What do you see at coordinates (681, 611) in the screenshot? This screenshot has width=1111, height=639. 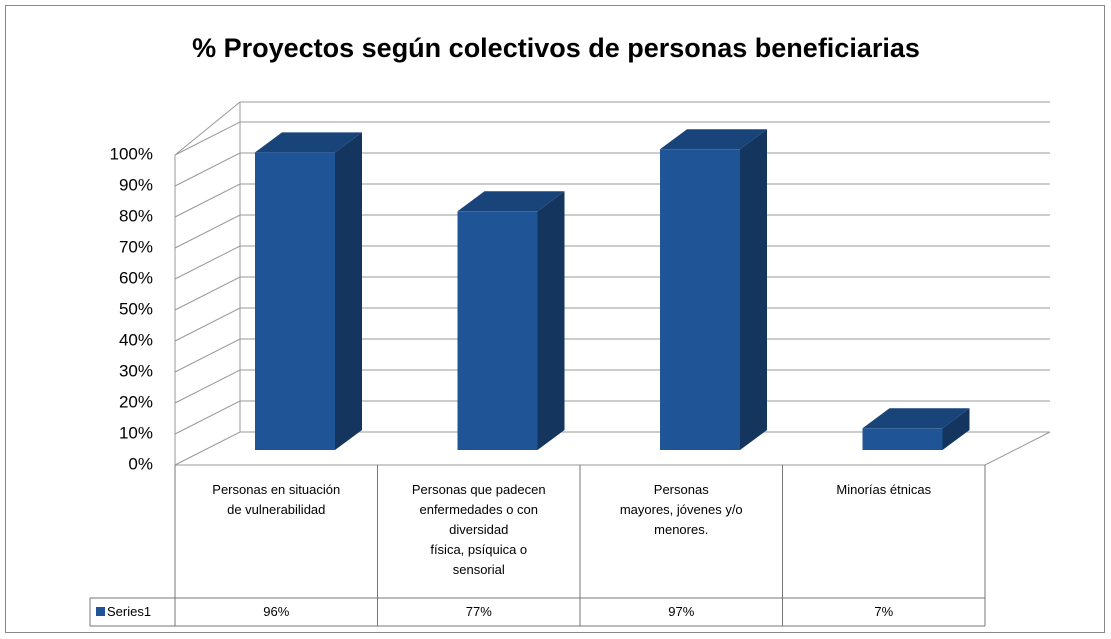 I see `data-label: 97%` at bounding box center [681, 611].